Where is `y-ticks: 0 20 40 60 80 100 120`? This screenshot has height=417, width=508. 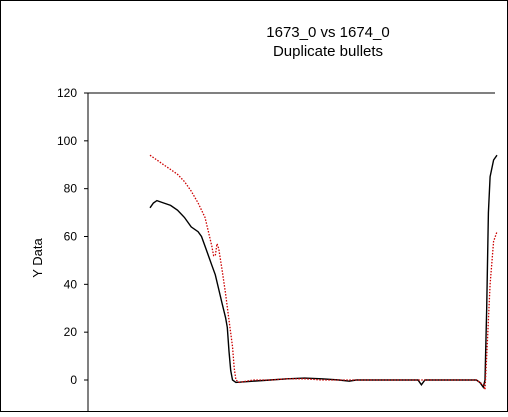
y-ticks: 0 20 40 60 80 100 120 is located at coordinates (72, 236).